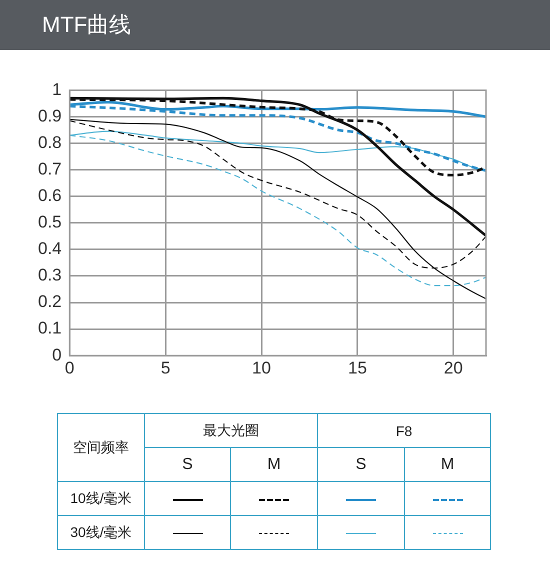  I want to click on text: 空间频率, so click(101, 448).